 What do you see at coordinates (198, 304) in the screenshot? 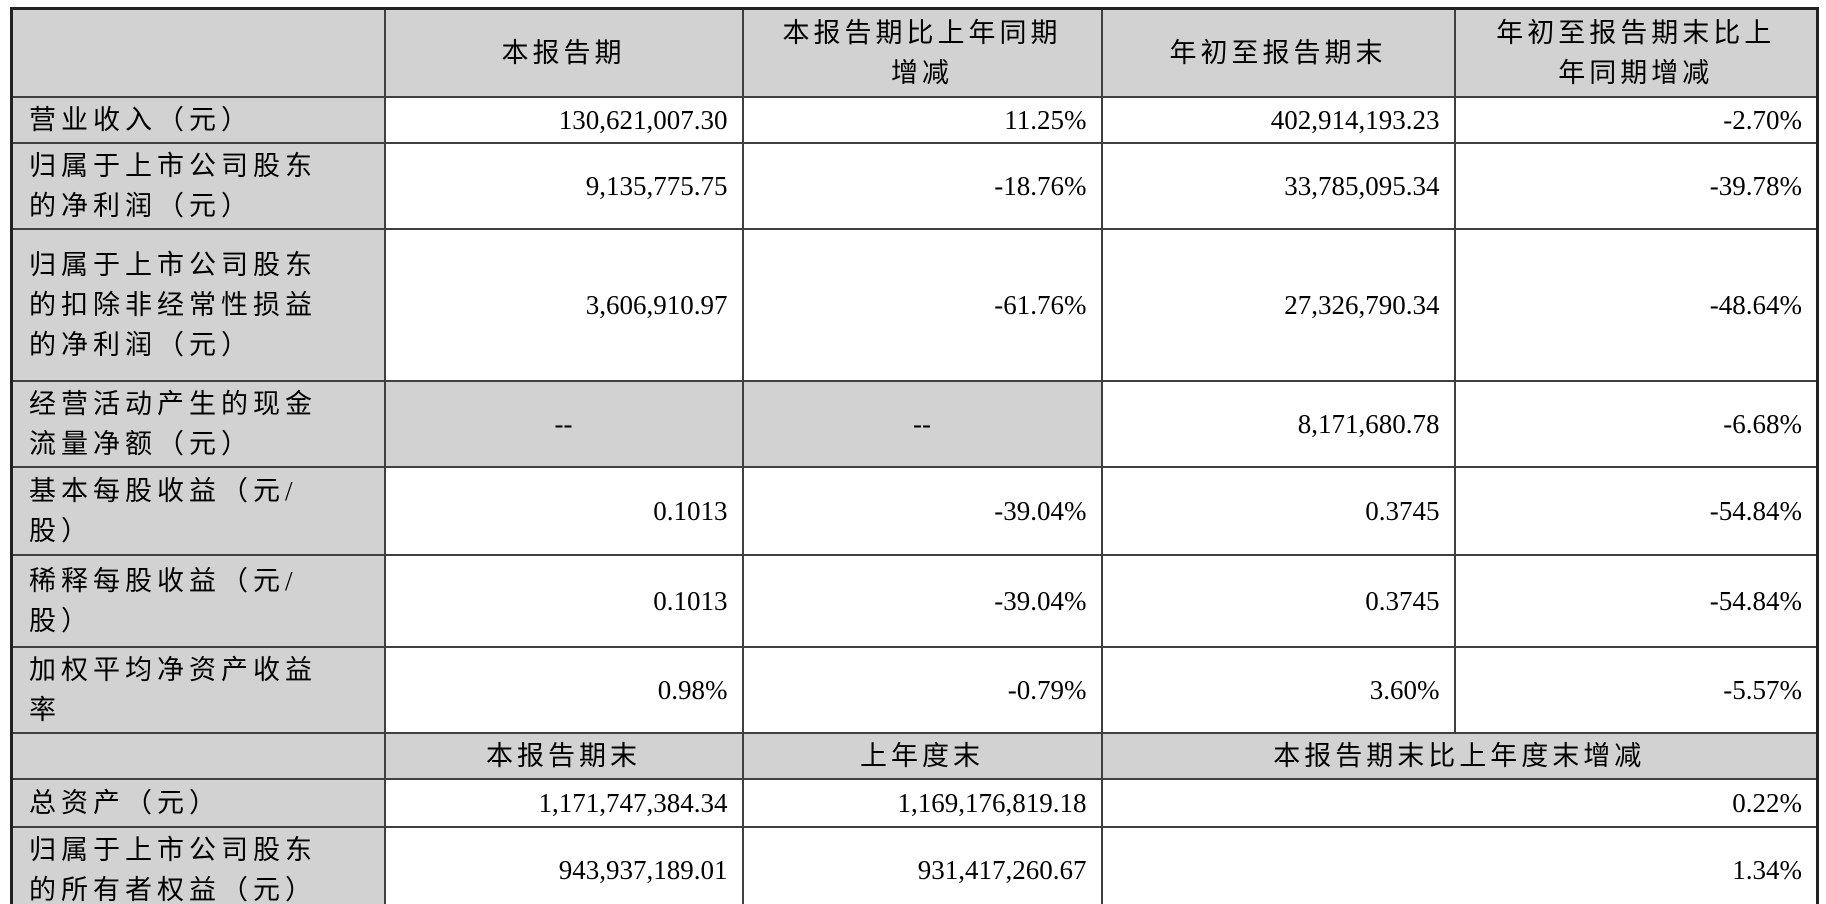
I see `row-label-net-profit-excl-nonrecurring: 归属于上市公司股东 的扣除非经常性损益 的净利润（元）` at bounding box center [198, 304].